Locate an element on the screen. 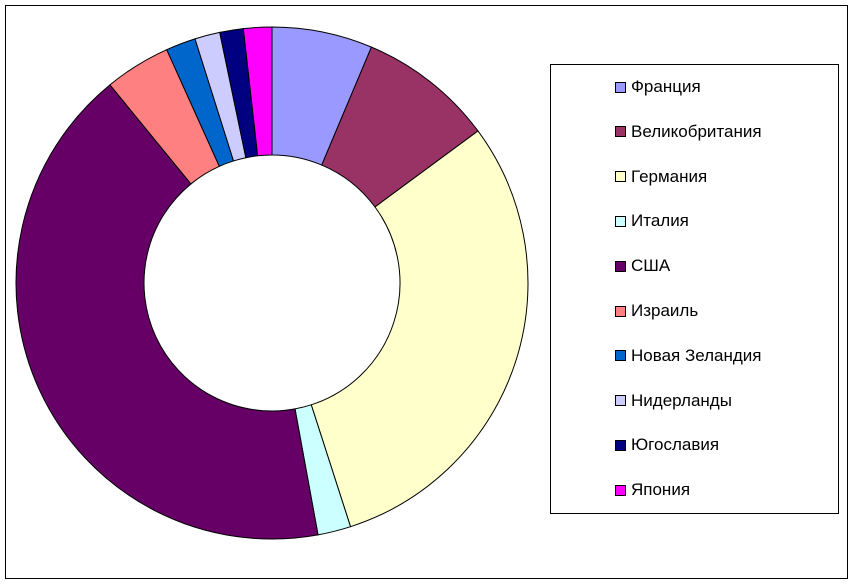 Image resolution: width=855 pixels, height=585 pixels. legend-item: Новая Зеландия is located at coordinates (688, 356).